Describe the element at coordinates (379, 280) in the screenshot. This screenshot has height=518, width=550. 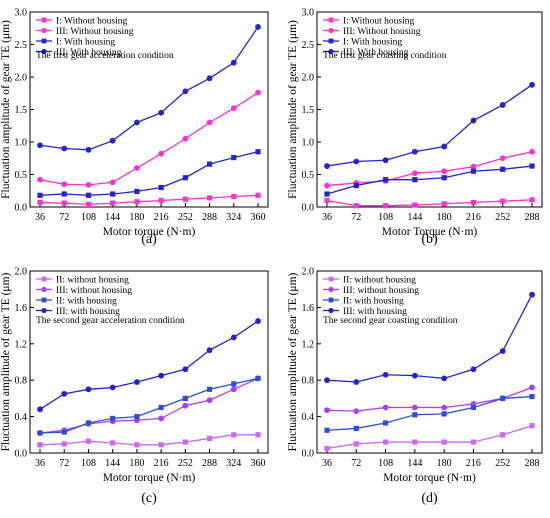
I see `legend-label: II: without housing` at that location.